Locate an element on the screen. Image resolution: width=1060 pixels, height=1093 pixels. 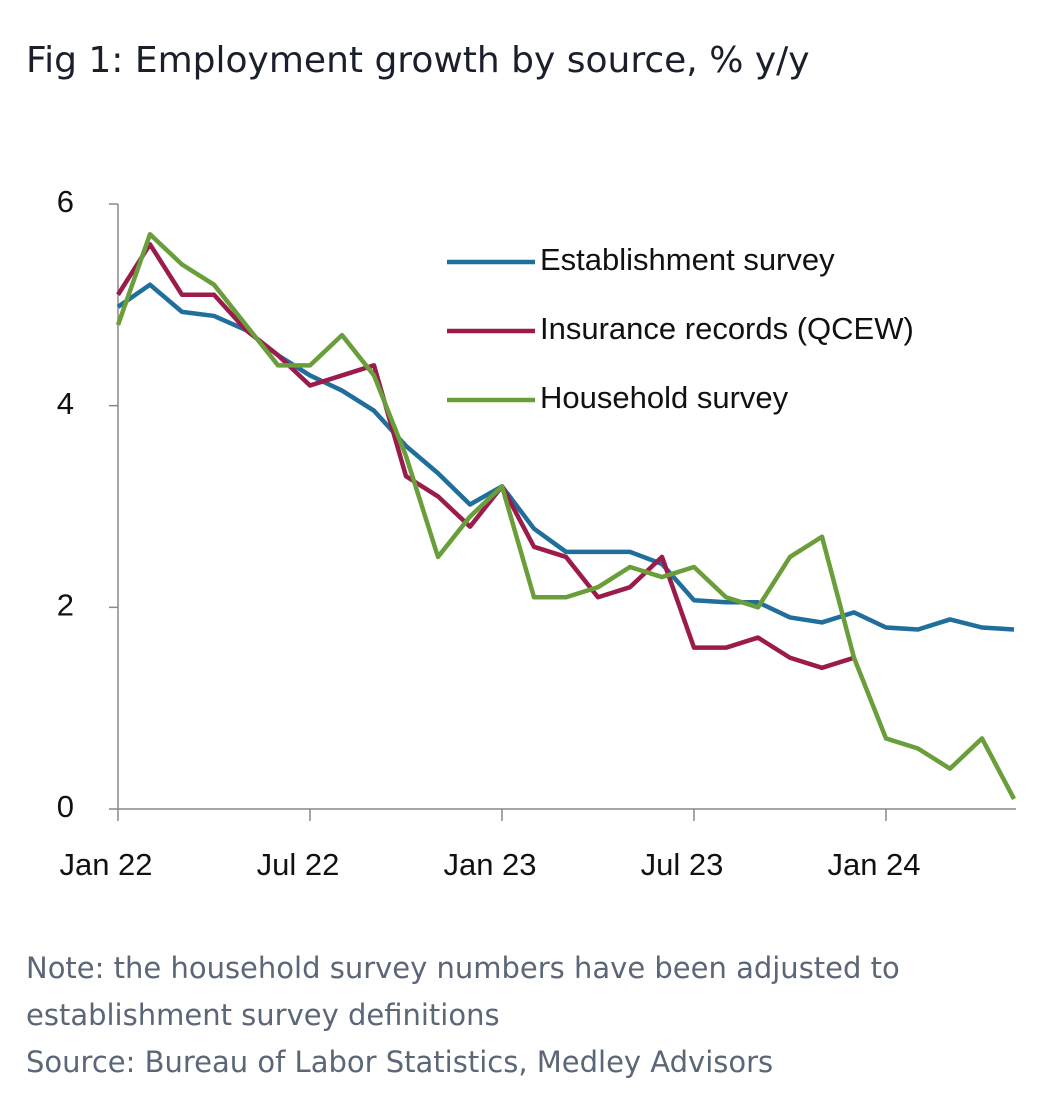
x-tick-label: Jul 22 is located at coordinates (298, 864).